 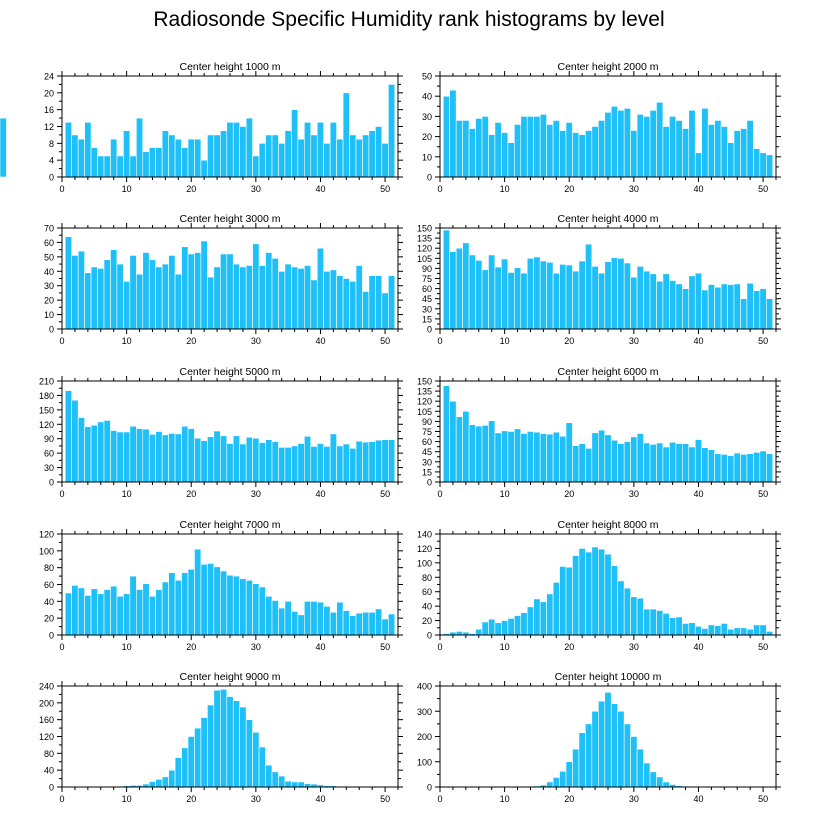 What do you see at coordinates (424, 259) in the screenshot?
I see `y-tick-label: 105` at bounding box center [424, 259].